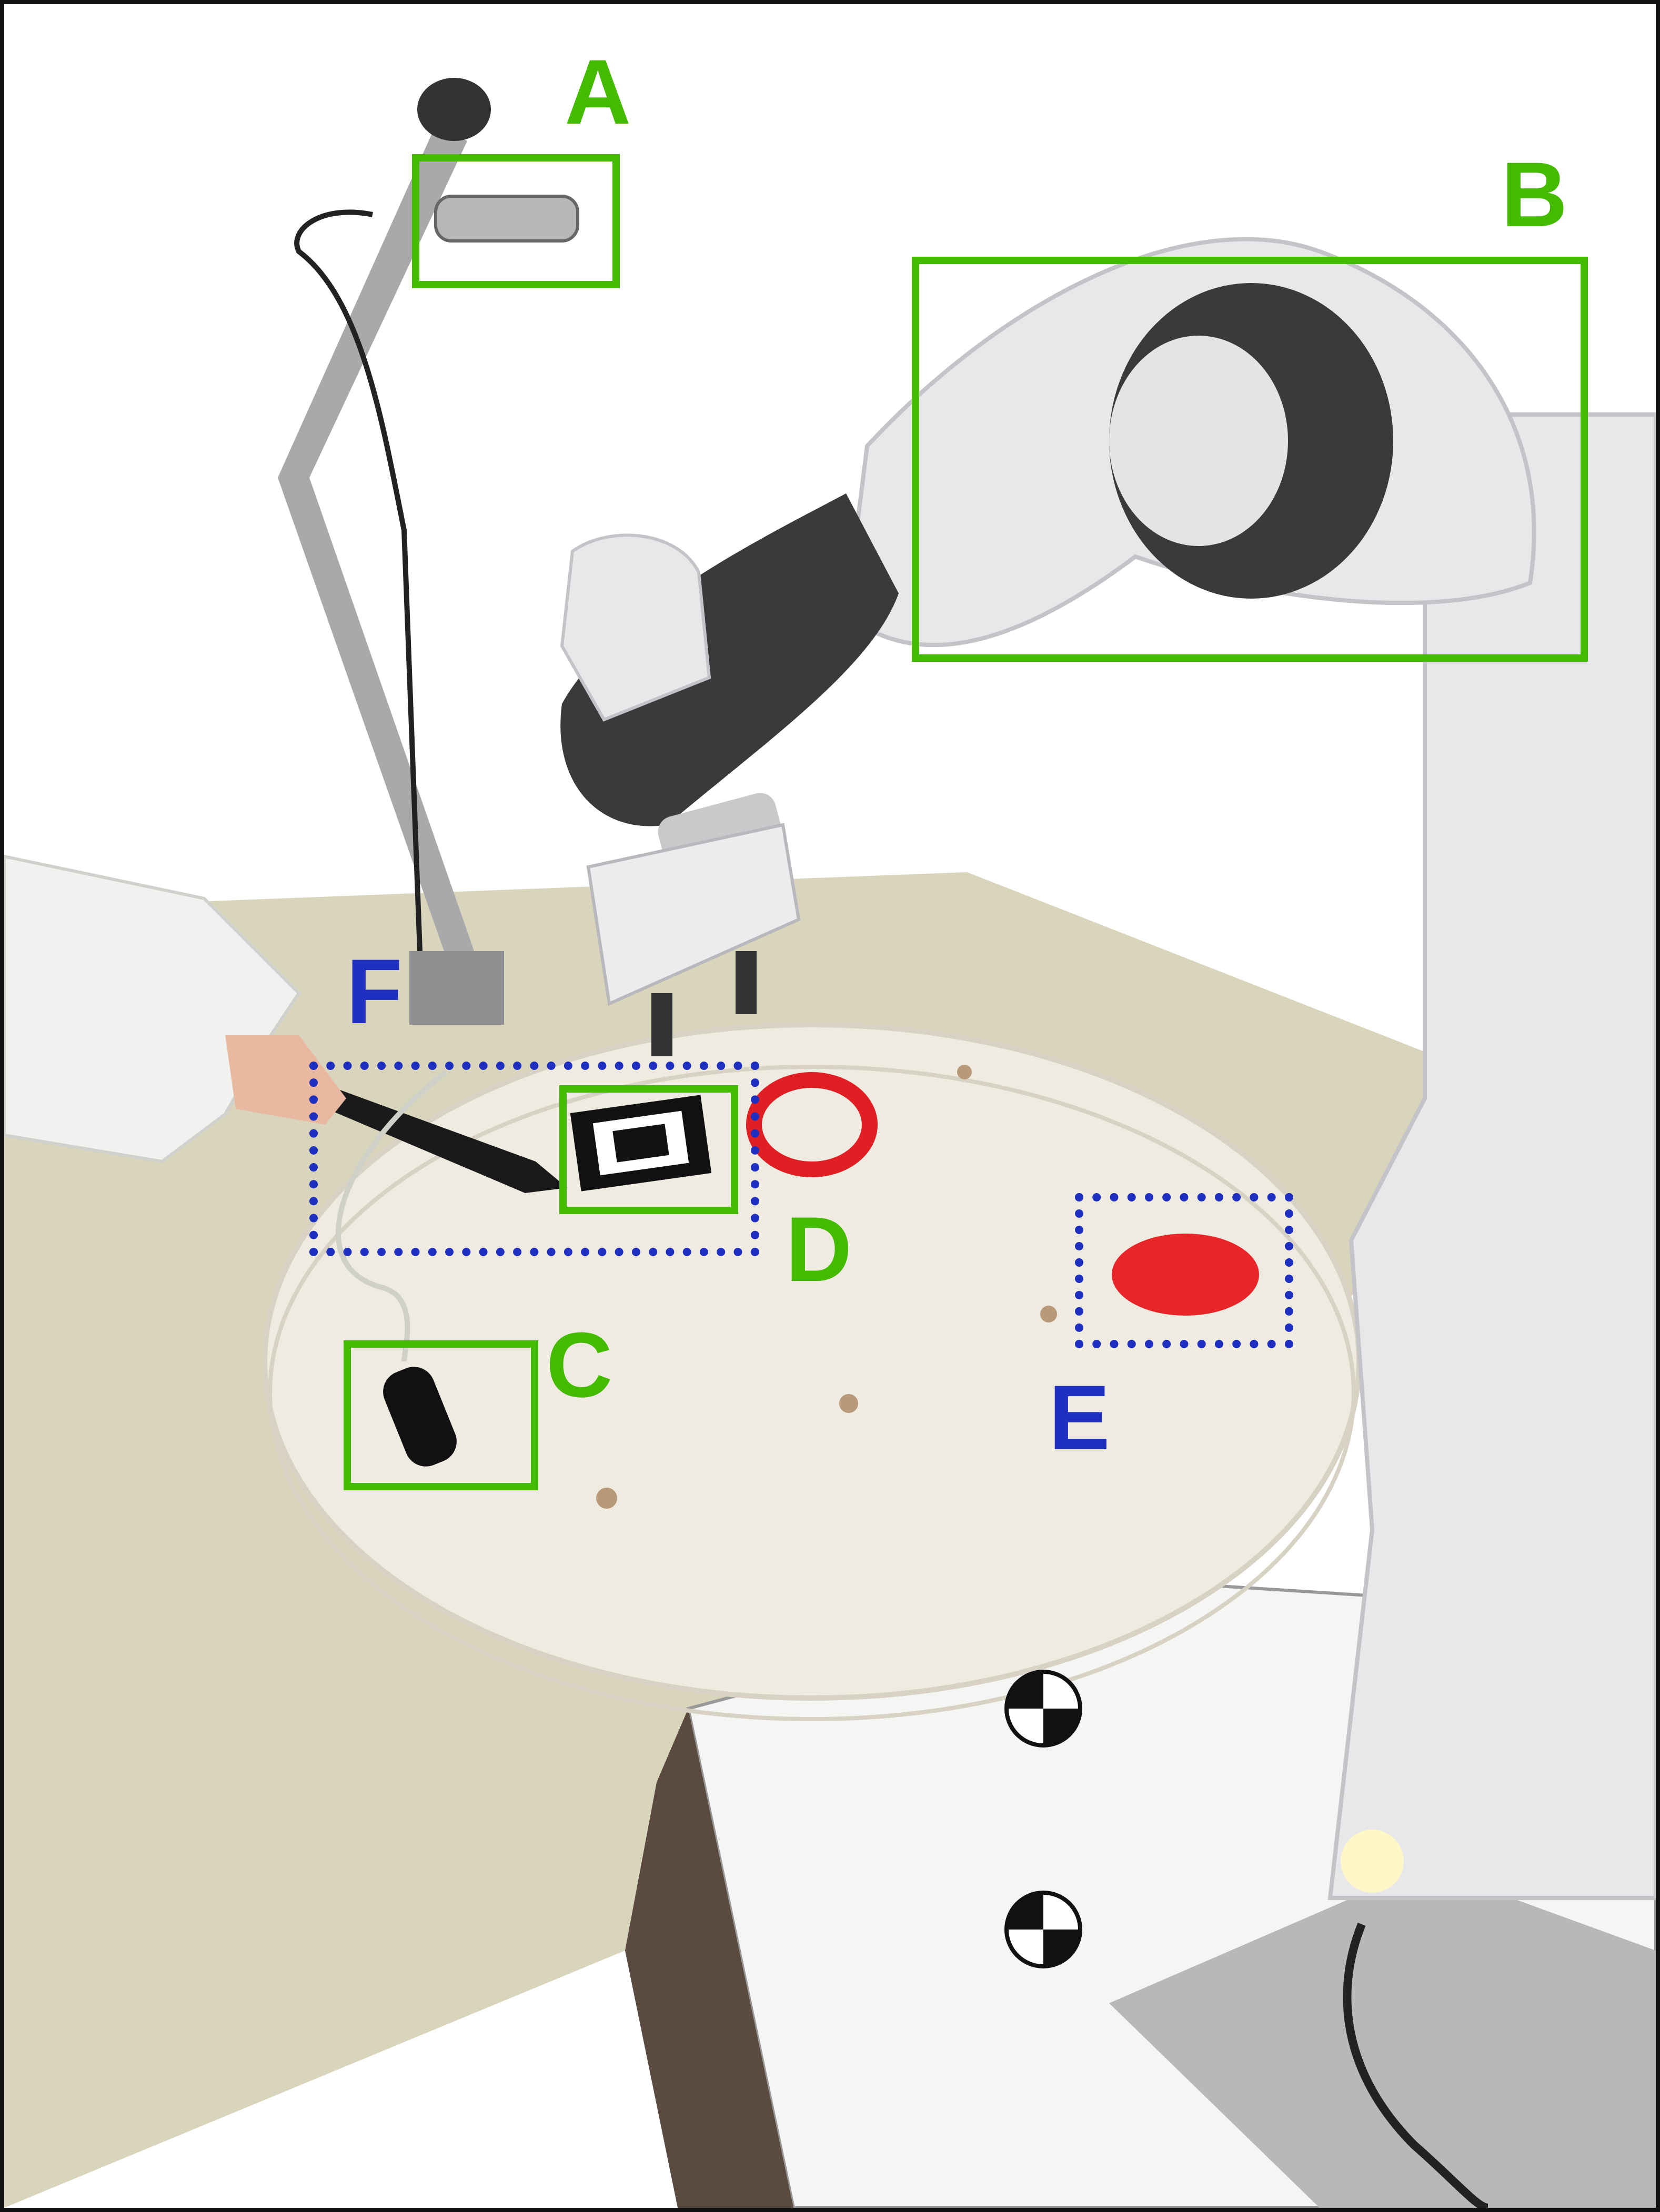 This screenshot has height=2212, width=1660. I want to click on annotation-box-e, so click(1184, 1270).